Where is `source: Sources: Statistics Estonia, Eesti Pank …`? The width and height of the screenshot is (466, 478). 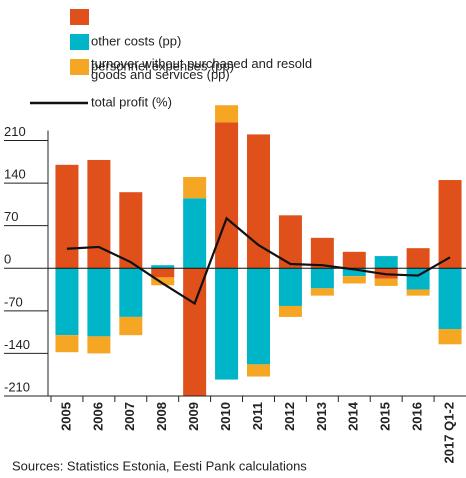
source: Sources: Statistics Estonia, Eesti Pank … is located at coordinates (159, 465).